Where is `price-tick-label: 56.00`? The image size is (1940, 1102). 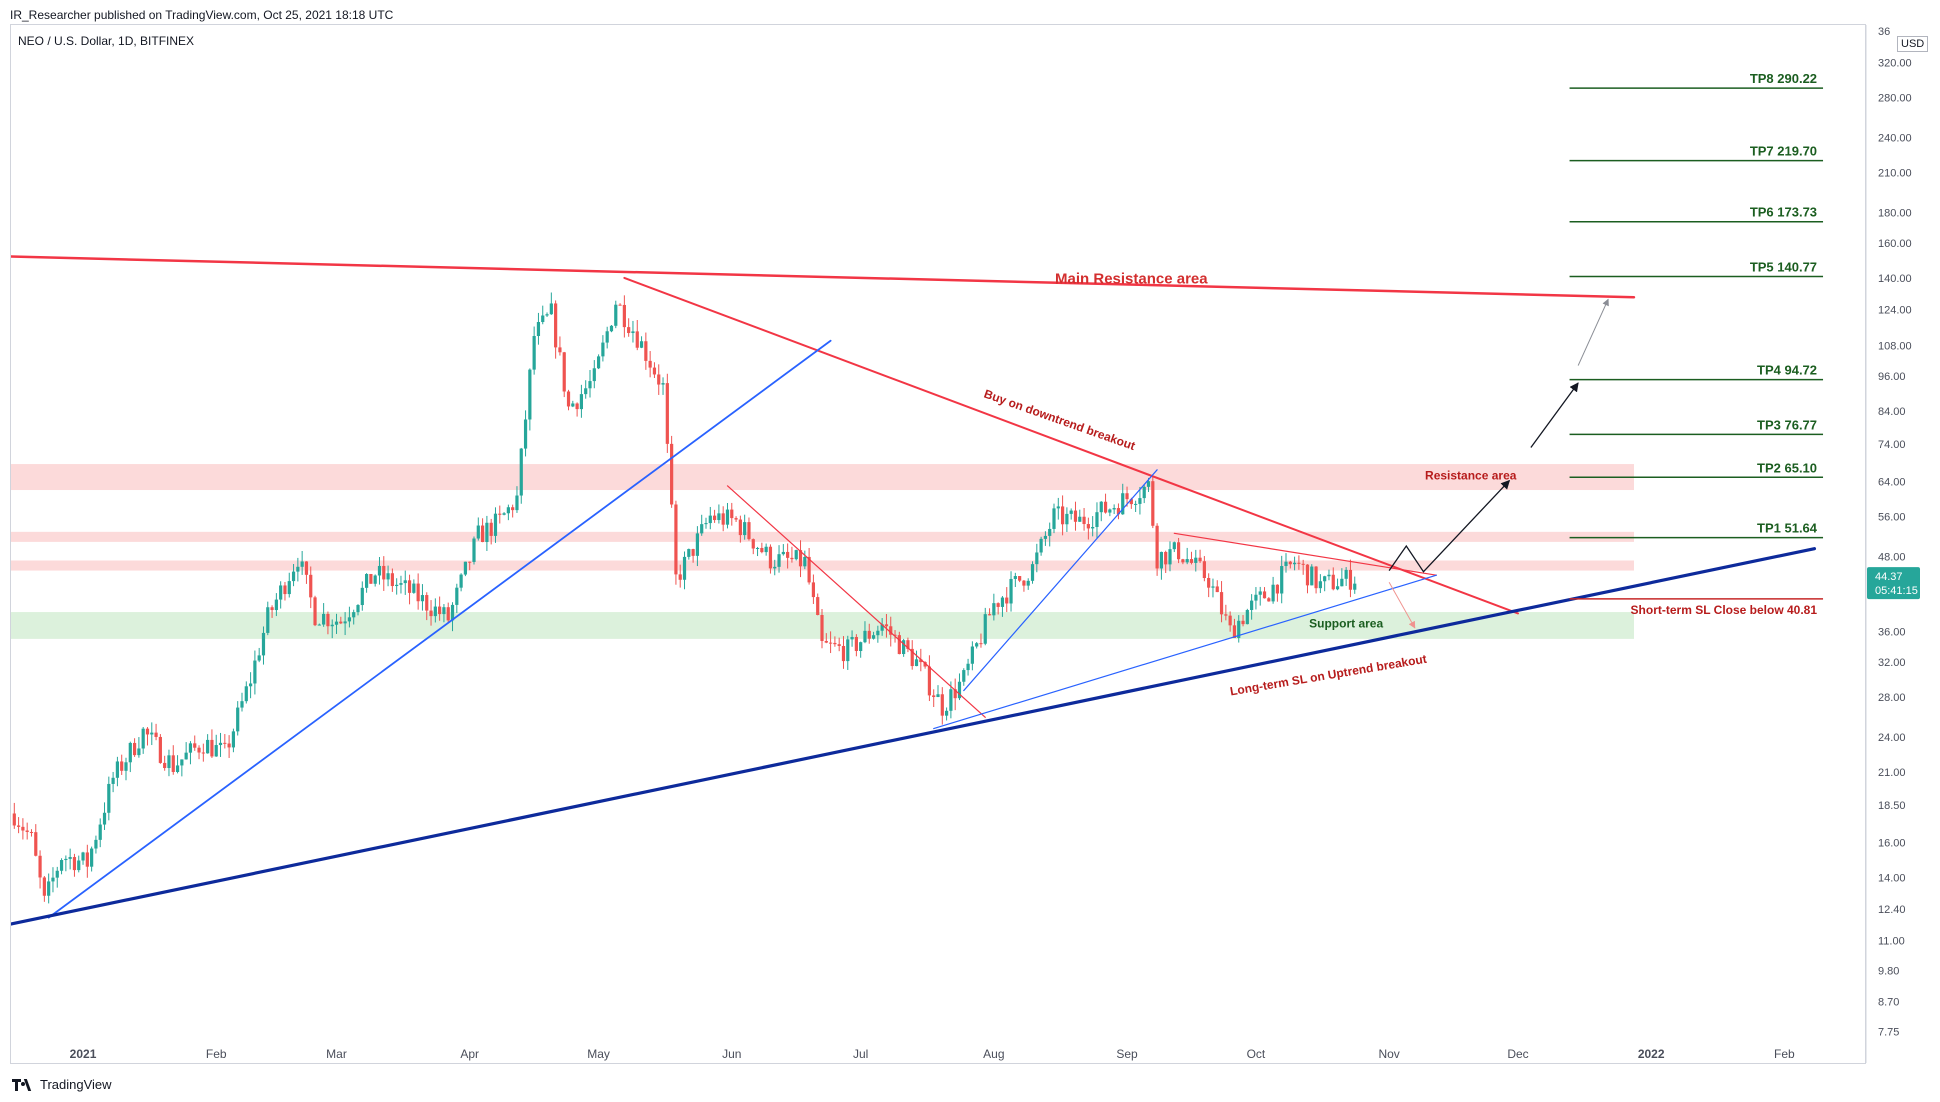
price-tick-label: 56.00 is located at coordinates (1892, 518).